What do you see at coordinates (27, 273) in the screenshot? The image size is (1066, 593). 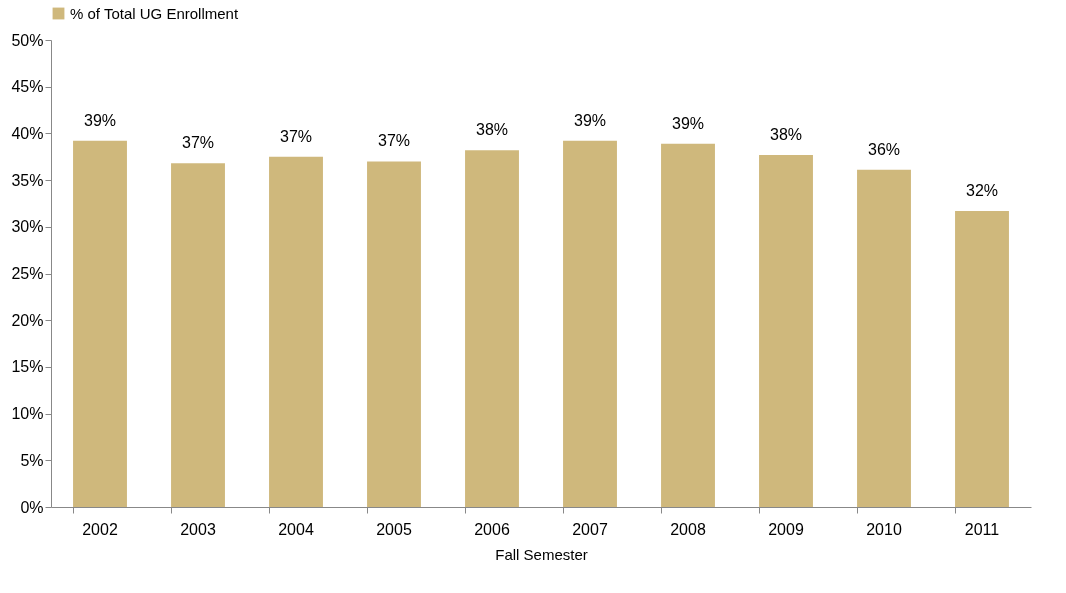 I see `y-tick-label: 25%` at bounding box center [27, 273].